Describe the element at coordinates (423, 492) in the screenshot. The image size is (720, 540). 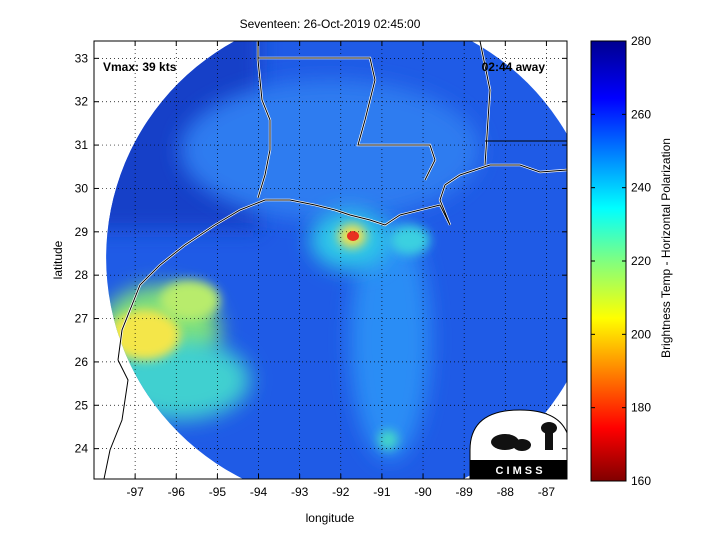
I see `x-tick-label: -90` at that location.